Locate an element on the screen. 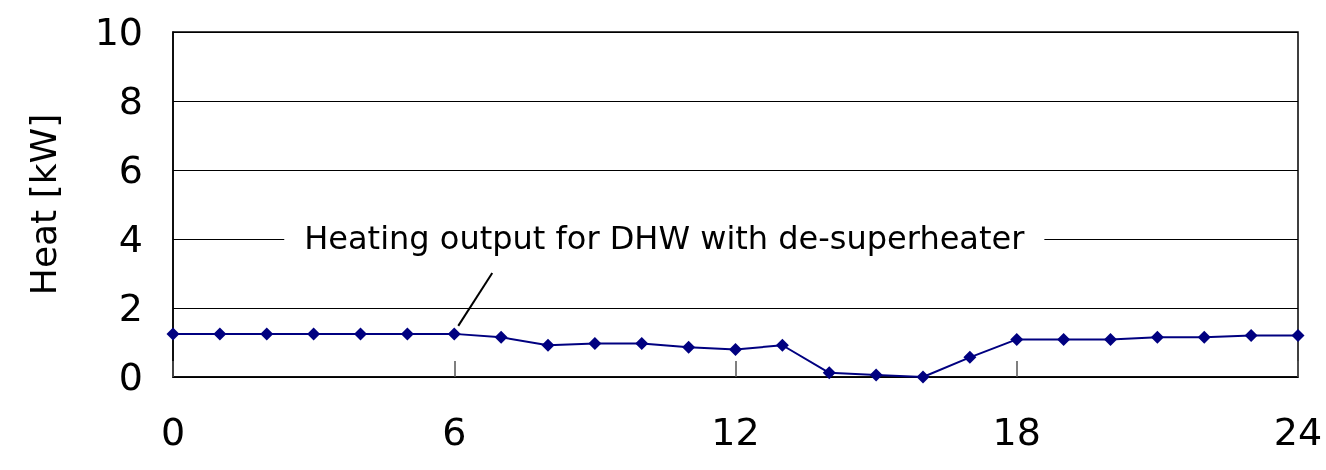 The width and height of the screenshot is (1326, 470). y-tick-label: 6 is located at coordinates (130, 170).